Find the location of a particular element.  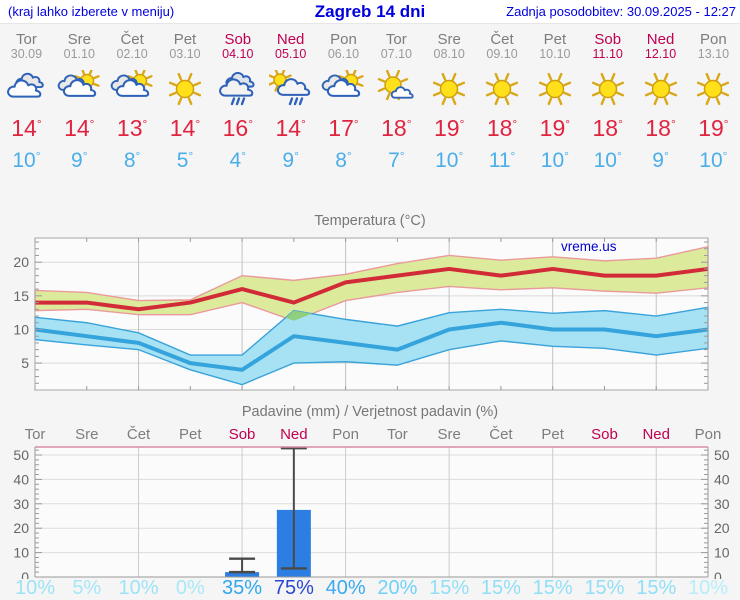

day-date: 30.09 is located at coordinates (26, 54).